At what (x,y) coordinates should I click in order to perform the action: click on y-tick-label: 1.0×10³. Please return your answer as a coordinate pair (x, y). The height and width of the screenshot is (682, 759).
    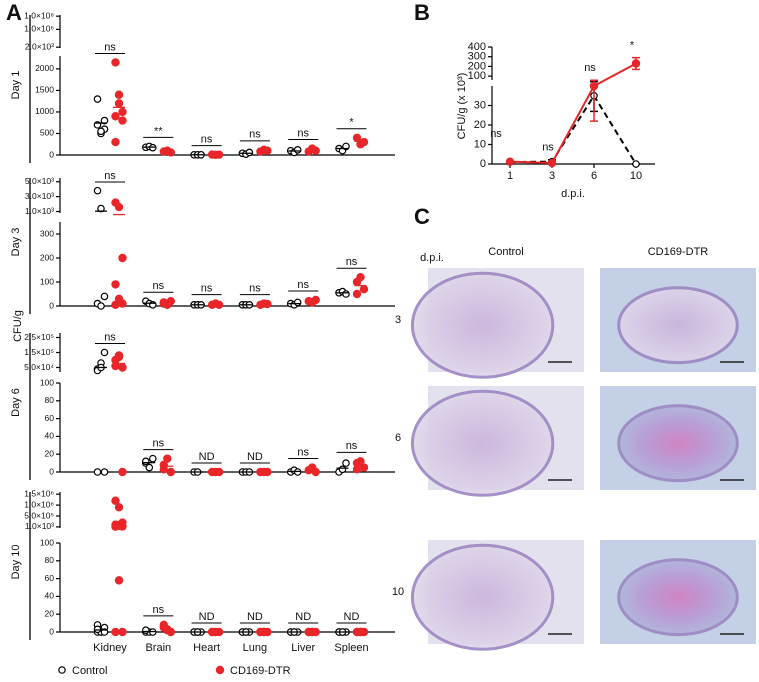
    Looking at the image, I should click on (39, 526).